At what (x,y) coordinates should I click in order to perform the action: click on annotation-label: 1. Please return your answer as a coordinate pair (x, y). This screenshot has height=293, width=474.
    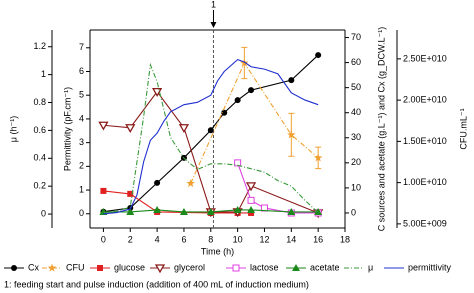
    Looking at the image, I should click on (213, 4).